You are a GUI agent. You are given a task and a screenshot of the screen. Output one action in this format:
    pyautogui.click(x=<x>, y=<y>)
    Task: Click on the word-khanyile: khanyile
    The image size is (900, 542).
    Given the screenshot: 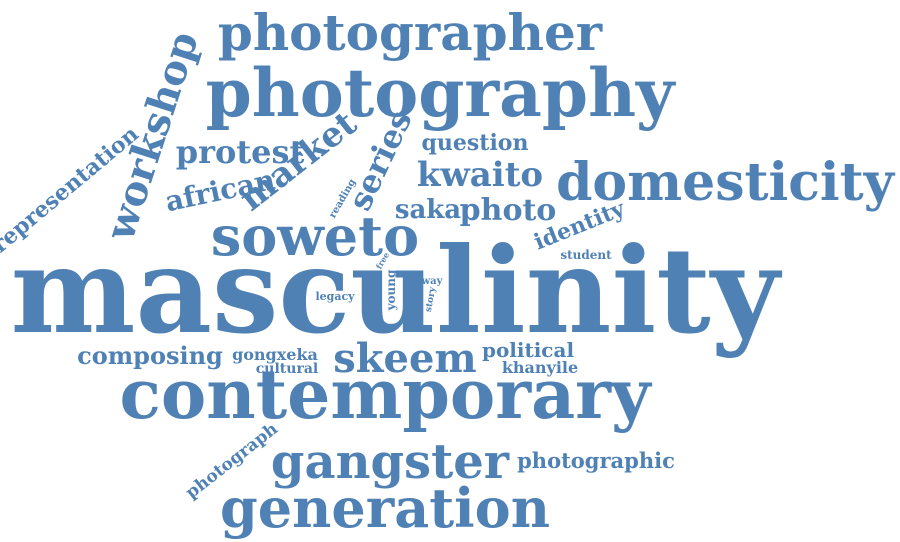 What is the action you would take?
    pyautogui.click(x=540, y=367)
    